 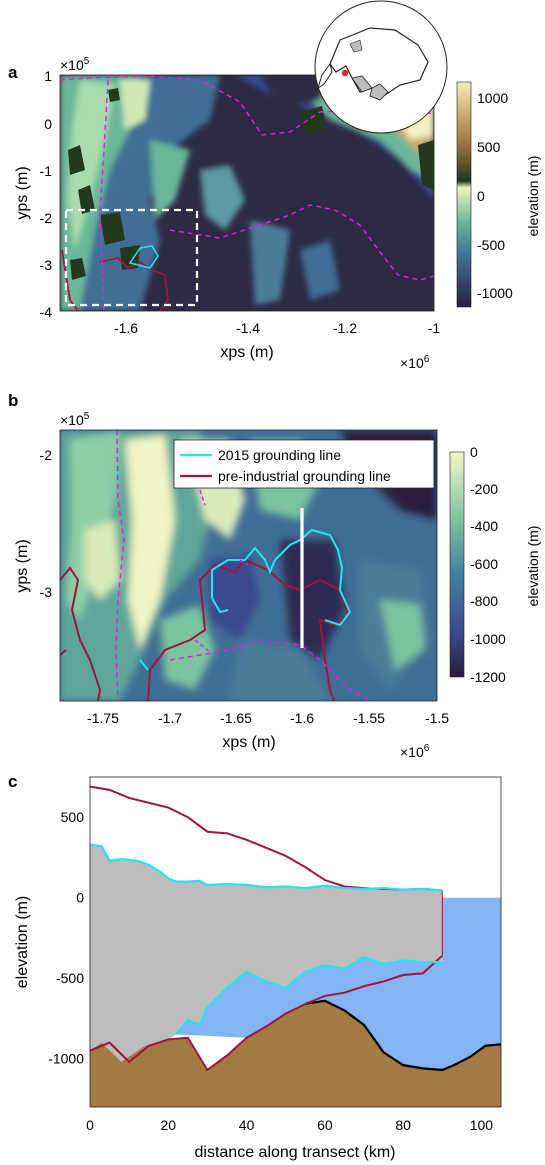 I want to click on panel-a-xtick: -1.6, so click(x=126, y=328).